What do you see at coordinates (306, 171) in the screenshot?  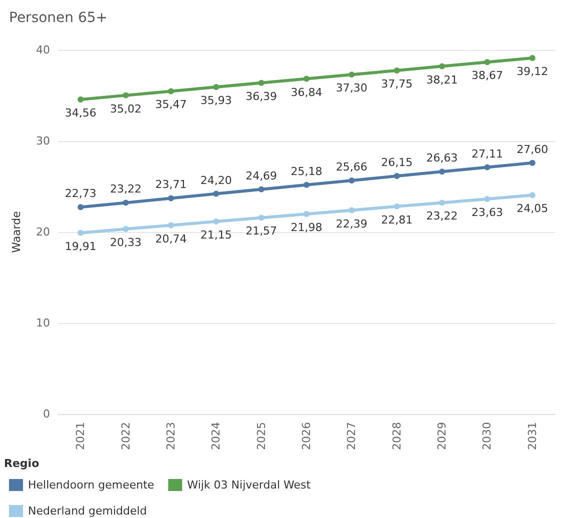 I see `data-label: 25,18` at bounding box center [306, 171].